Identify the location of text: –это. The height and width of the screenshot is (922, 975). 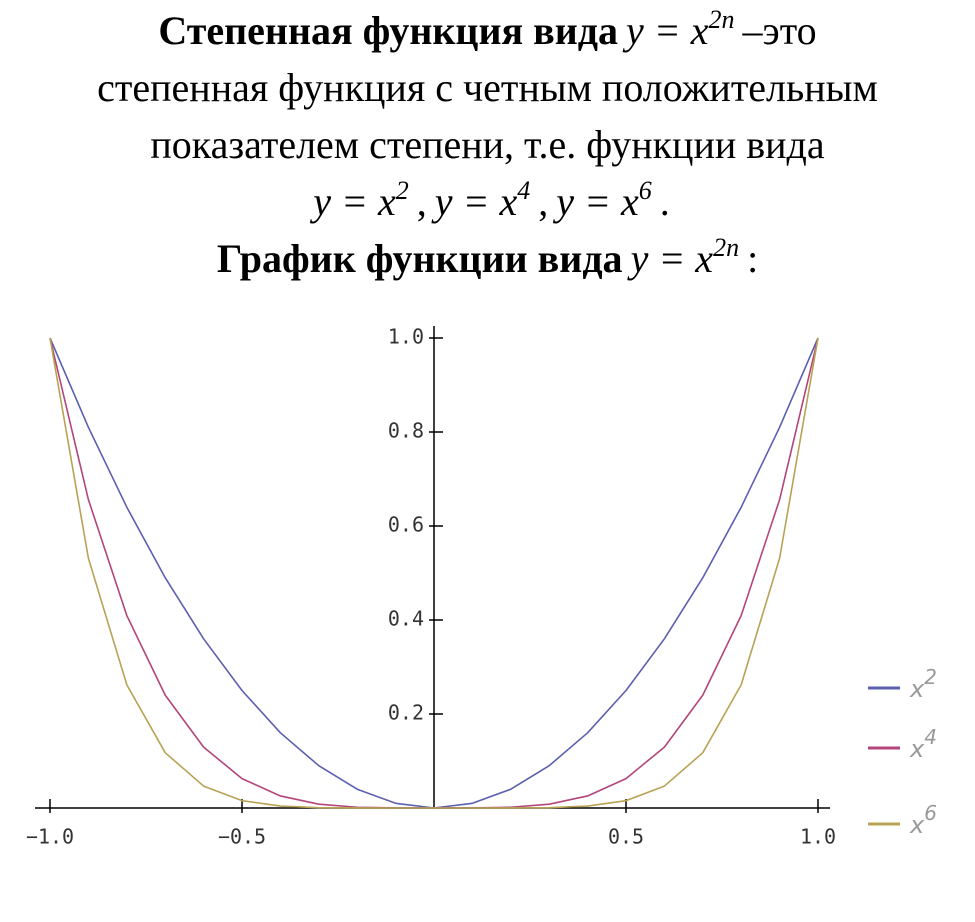
(779, 30).